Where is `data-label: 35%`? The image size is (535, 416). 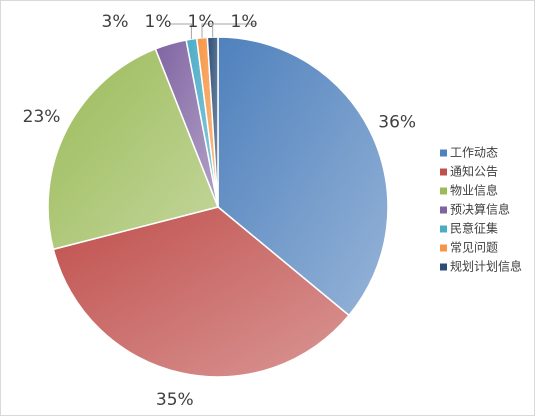
data-label: 35% is located at coordinates (175, 400).